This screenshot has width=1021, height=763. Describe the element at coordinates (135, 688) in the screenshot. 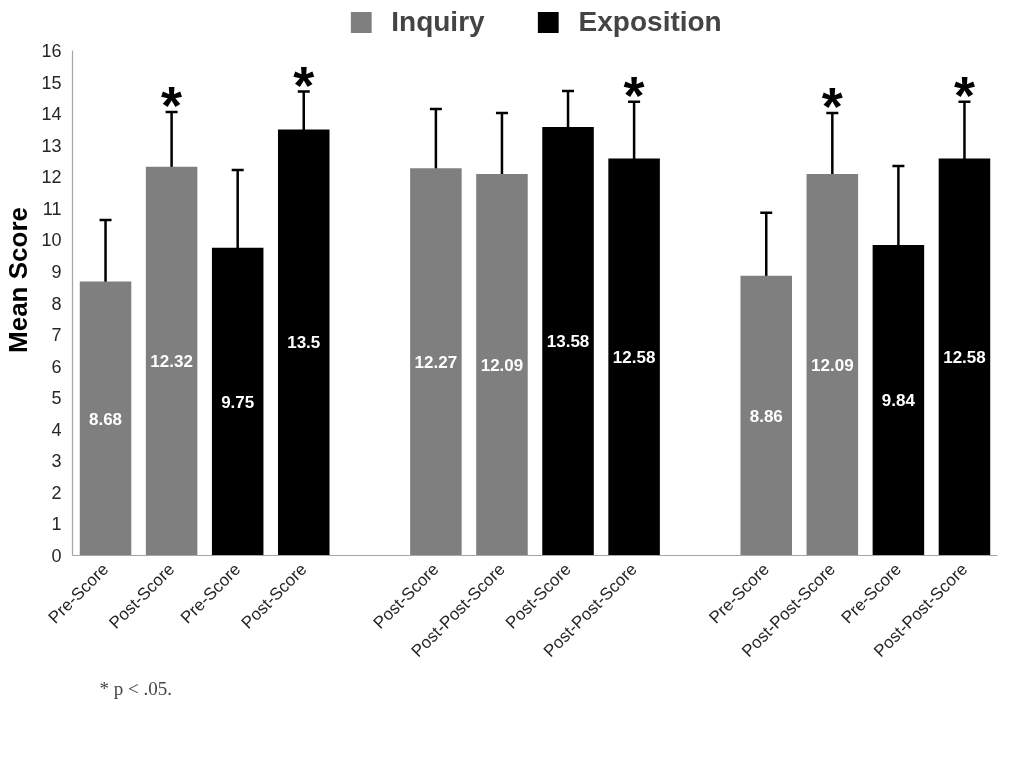

I see `text: * p < .05.` at that location.